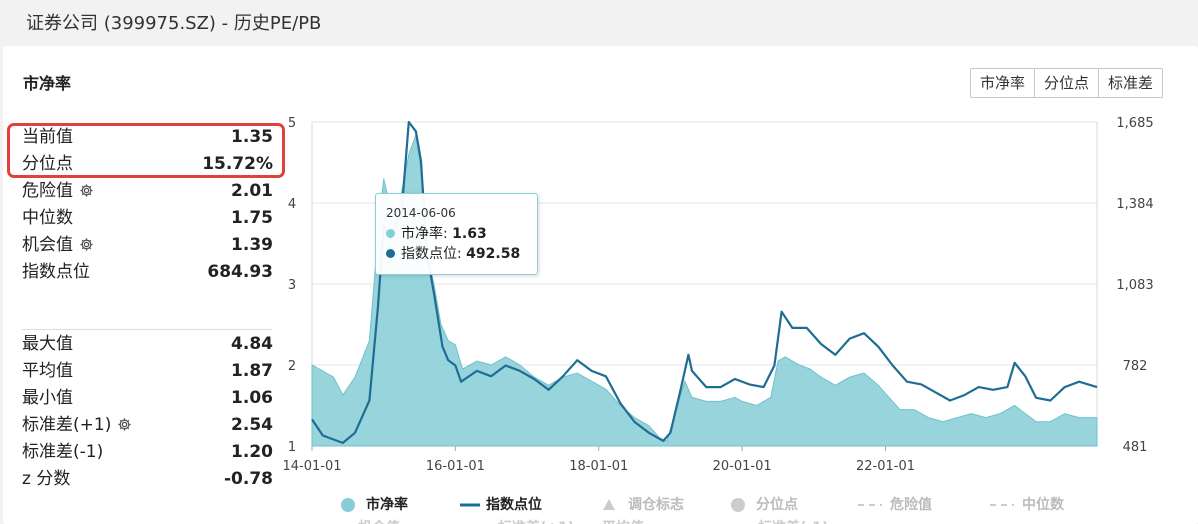 This screenshot has height=524, width=1198. What do you see at coordinates (240, 272) in the screenshot?
I see `stat-value: 684.93` at bounding box center [240, 272].